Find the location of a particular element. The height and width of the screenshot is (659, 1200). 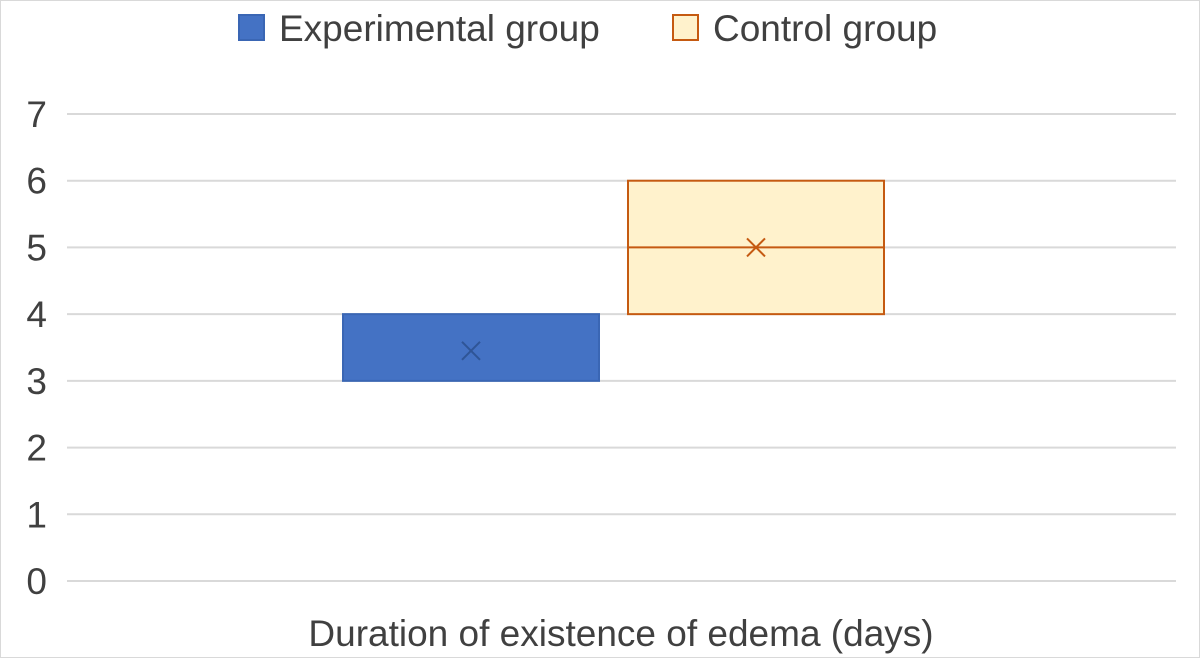

y-tick-label: 5 is located at coordinates (36, 247).